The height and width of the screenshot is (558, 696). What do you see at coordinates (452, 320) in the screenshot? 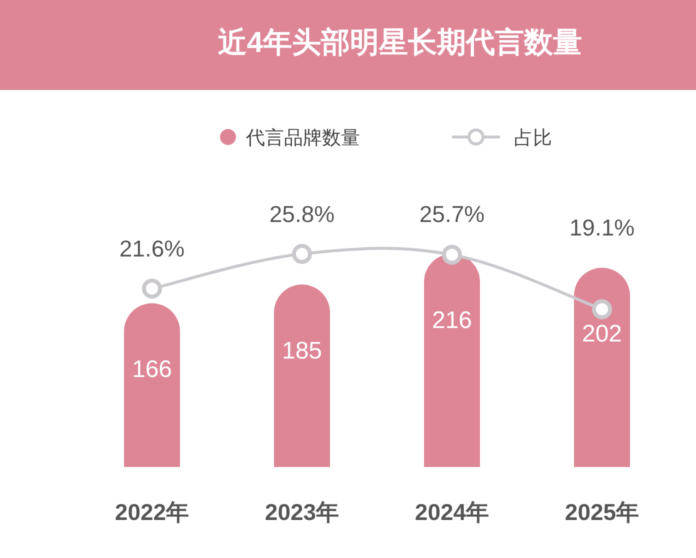
I see `data-label: 216` at bounding box center [452, 320].